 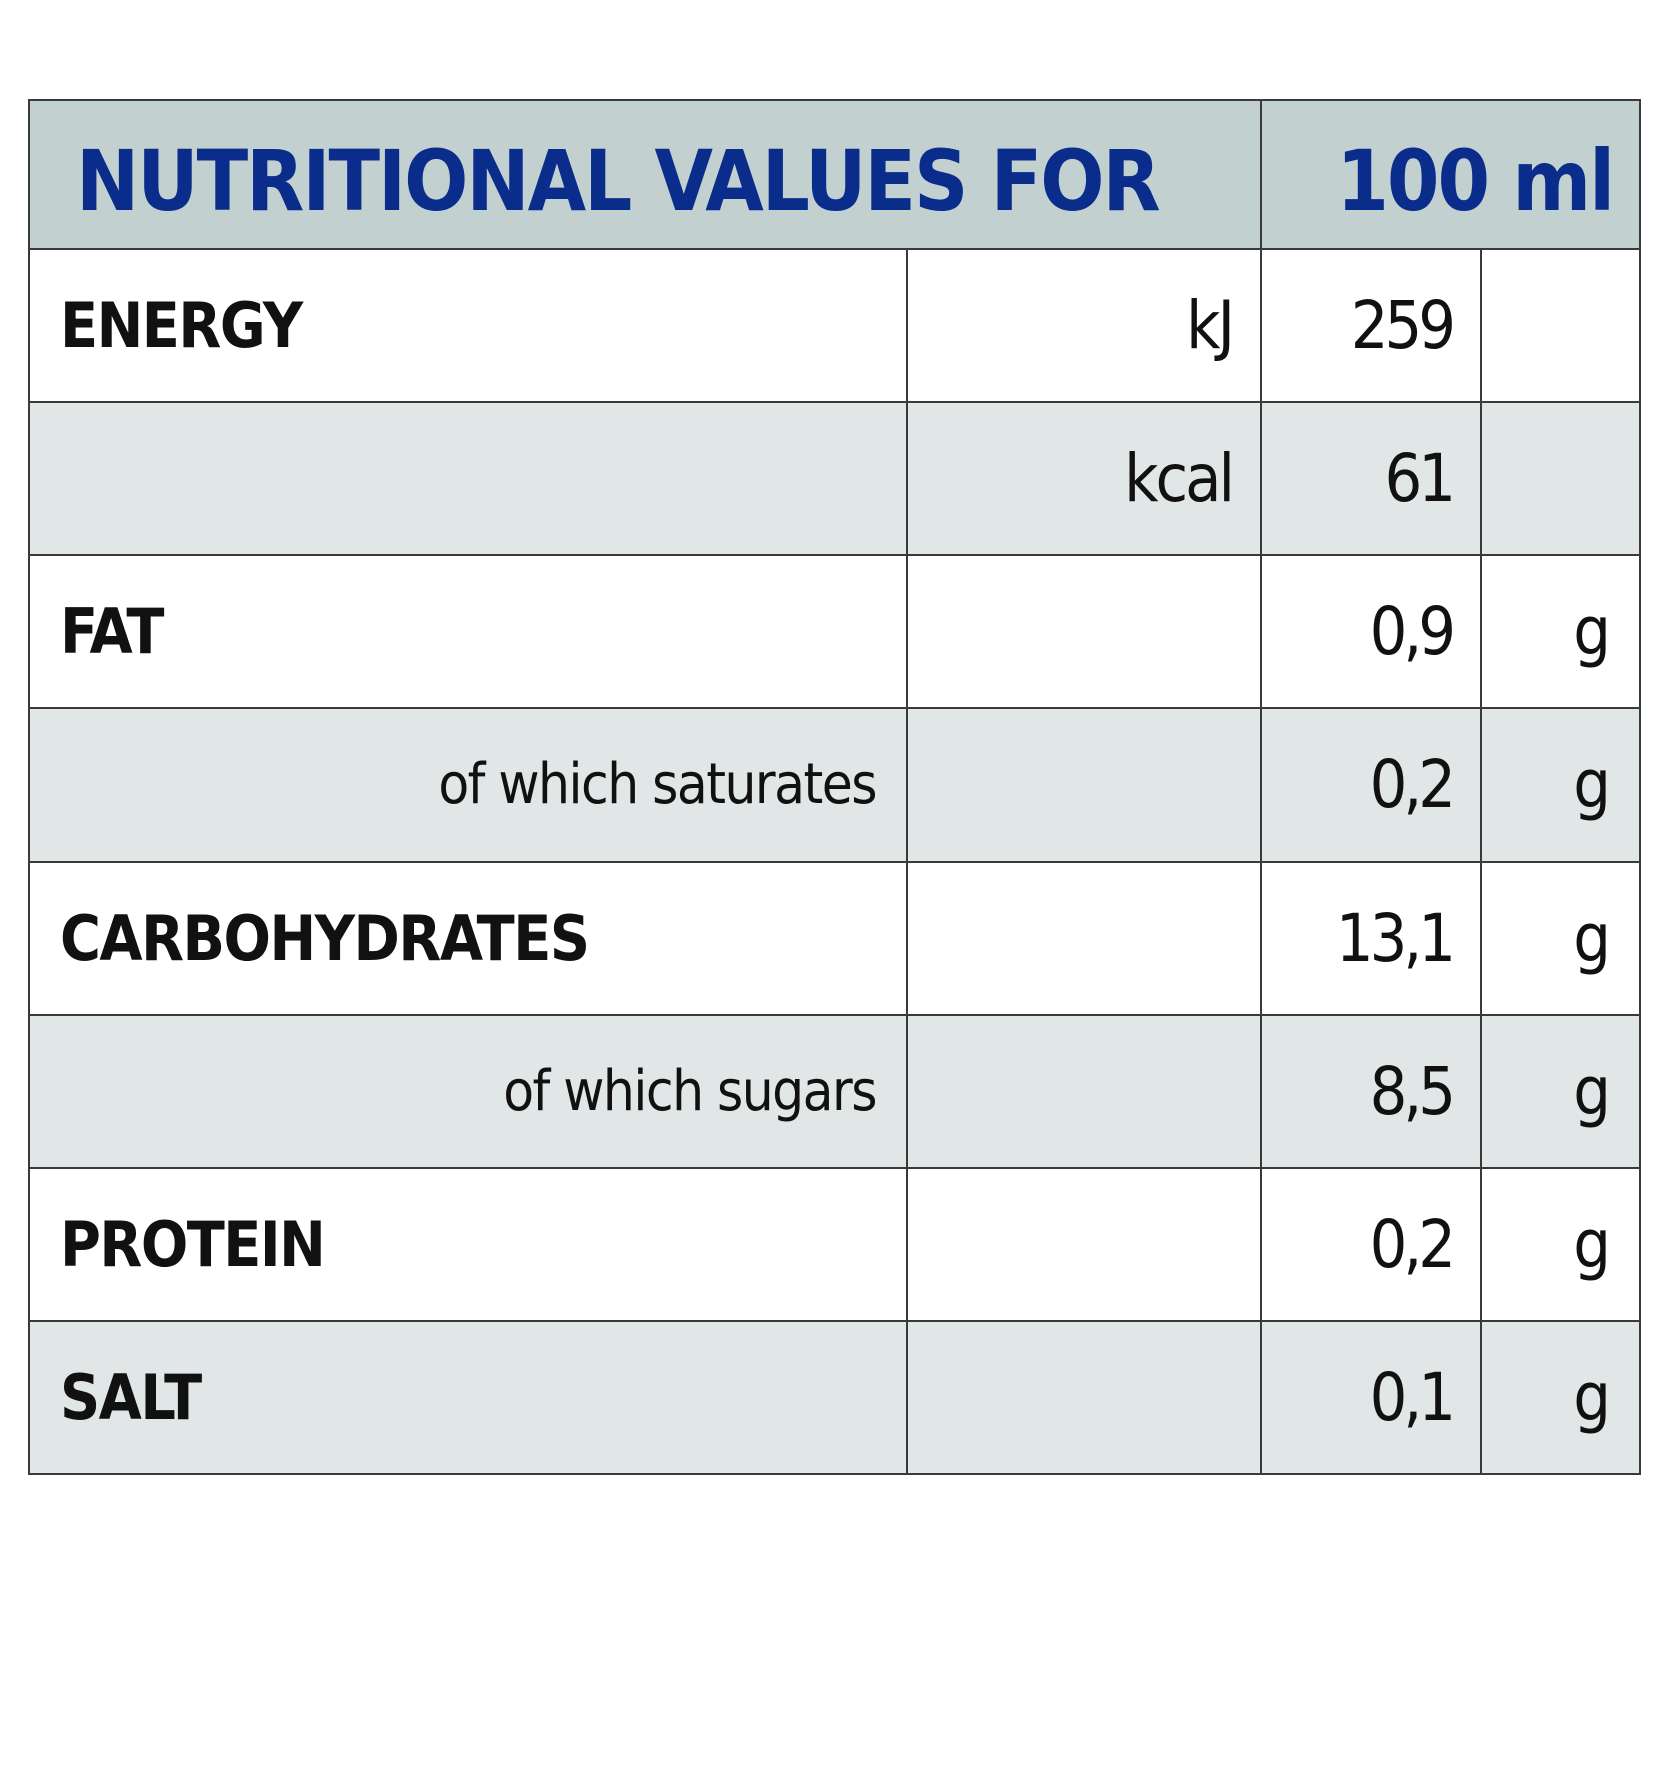 What do you see at coordinates (468, 1244) in the screenshot?
I see `nutrient-label: PROTEIN` at bounding box center [468, 1244].